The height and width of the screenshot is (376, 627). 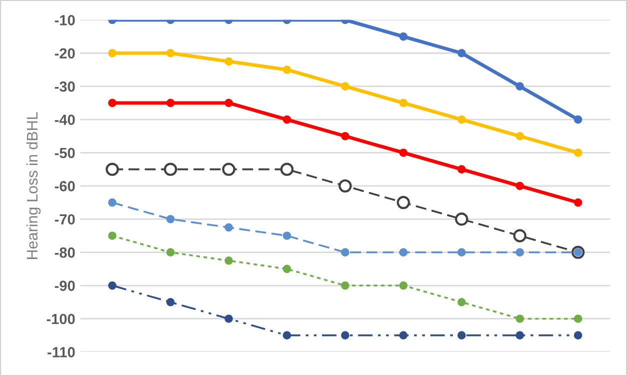 What do you see at coordinates (64, 53) in the screenshot?
I see `y-tick-label: -20` at bounding box center [64, 53].